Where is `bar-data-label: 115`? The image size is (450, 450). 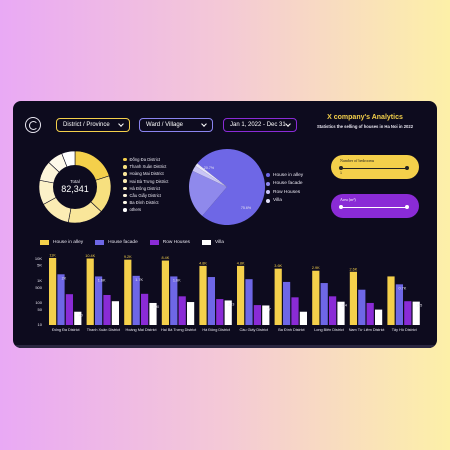
bar-data-label: 115 is located at coordinates (419, 306).